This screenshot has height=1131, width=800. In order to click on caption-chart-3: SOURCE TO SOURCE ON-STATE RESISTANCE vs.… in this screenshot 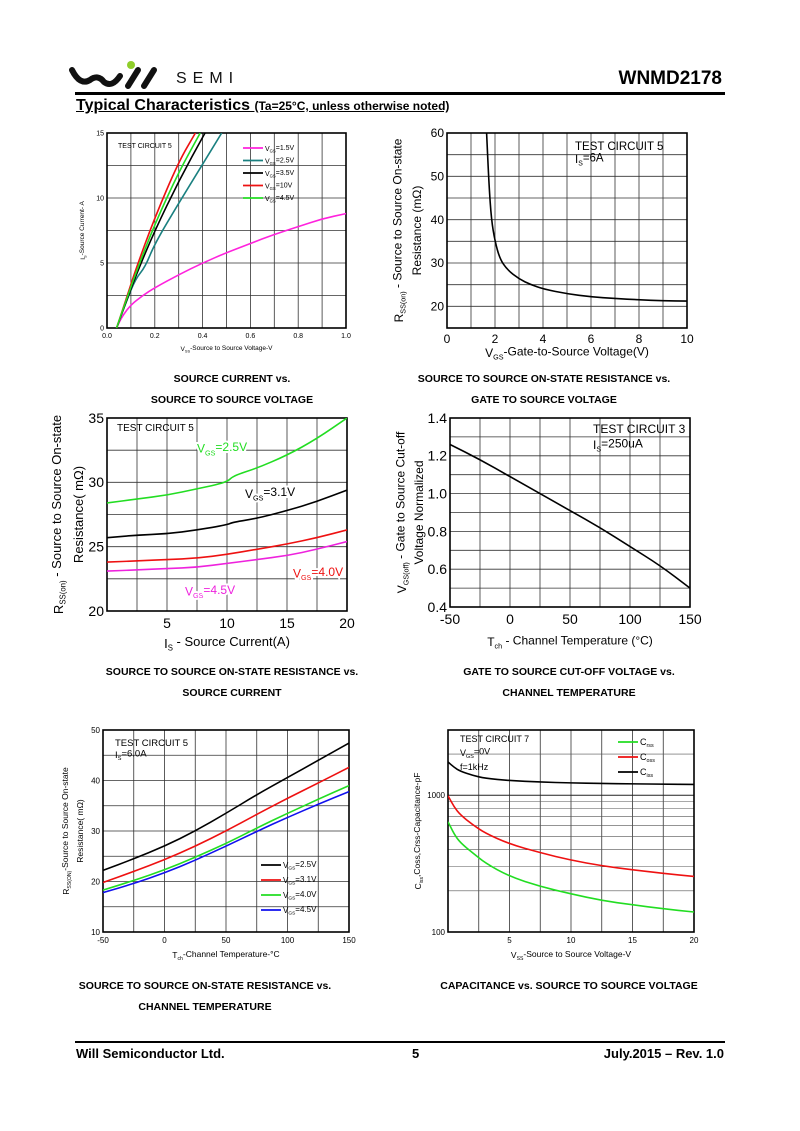, I will do `click(232, 683)`.